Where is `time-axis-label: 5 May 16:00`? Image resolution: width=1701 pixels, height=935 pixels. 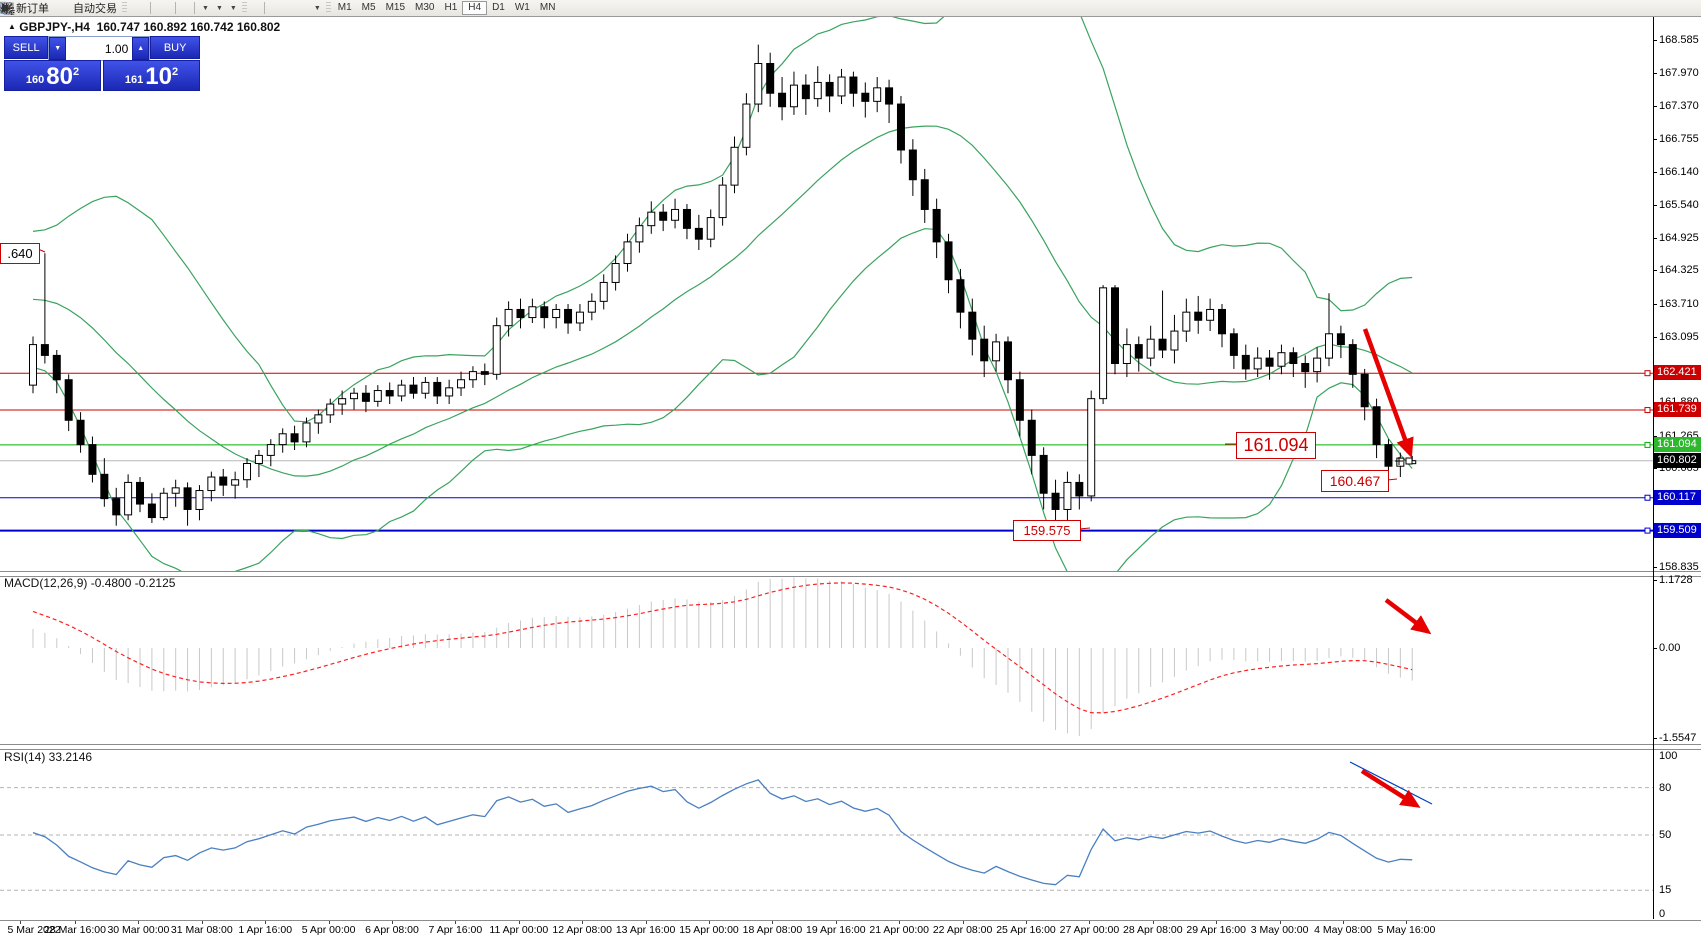 time-axis-label: 5 May 16:00 is located at coordinates (1406, 929).